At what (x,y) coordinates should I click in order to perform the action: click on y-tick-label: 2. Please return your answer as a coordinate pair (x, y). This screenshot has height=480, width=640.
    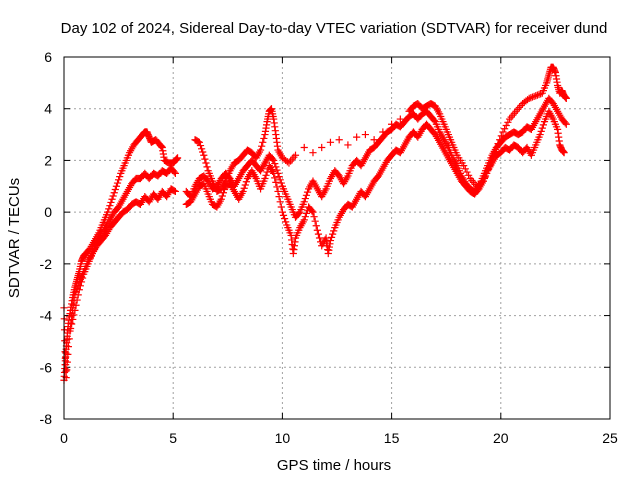
    Looking at the image, I should click on (48, 160).